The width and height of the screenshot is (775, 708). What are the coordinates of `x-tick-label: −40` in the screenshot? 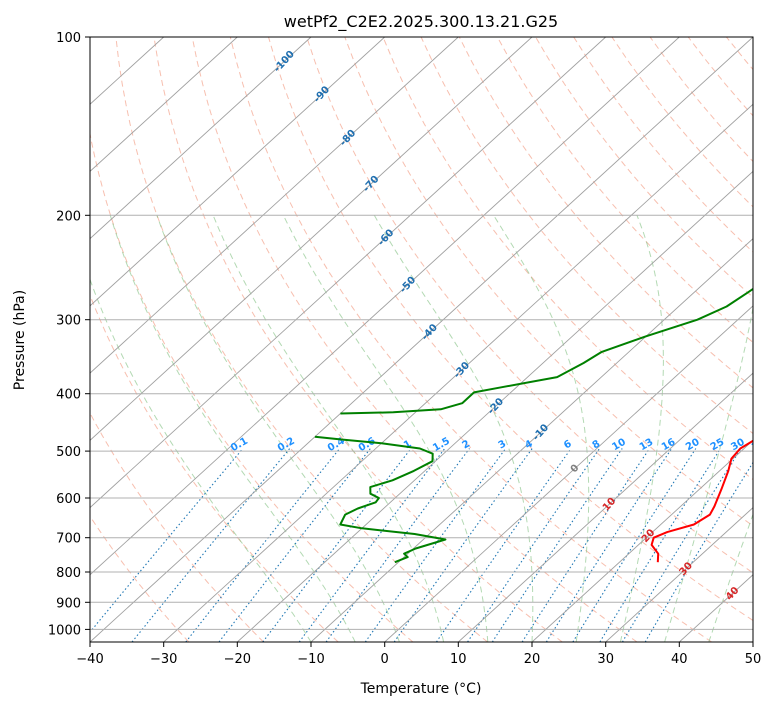 It's located at (89, 659).